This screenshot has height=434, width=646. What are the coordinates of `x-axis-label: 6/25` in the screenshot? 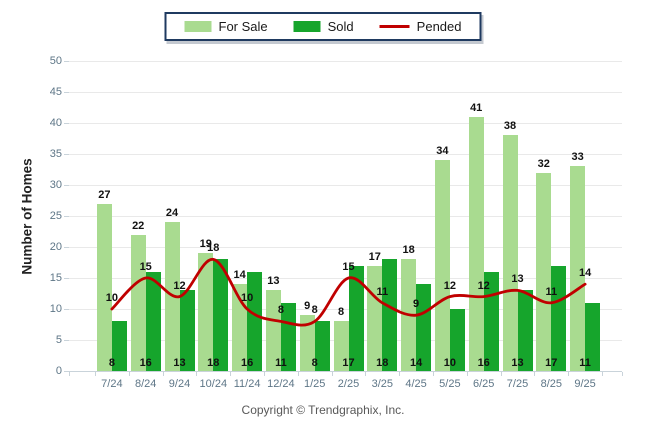 It's located at (483, 384).